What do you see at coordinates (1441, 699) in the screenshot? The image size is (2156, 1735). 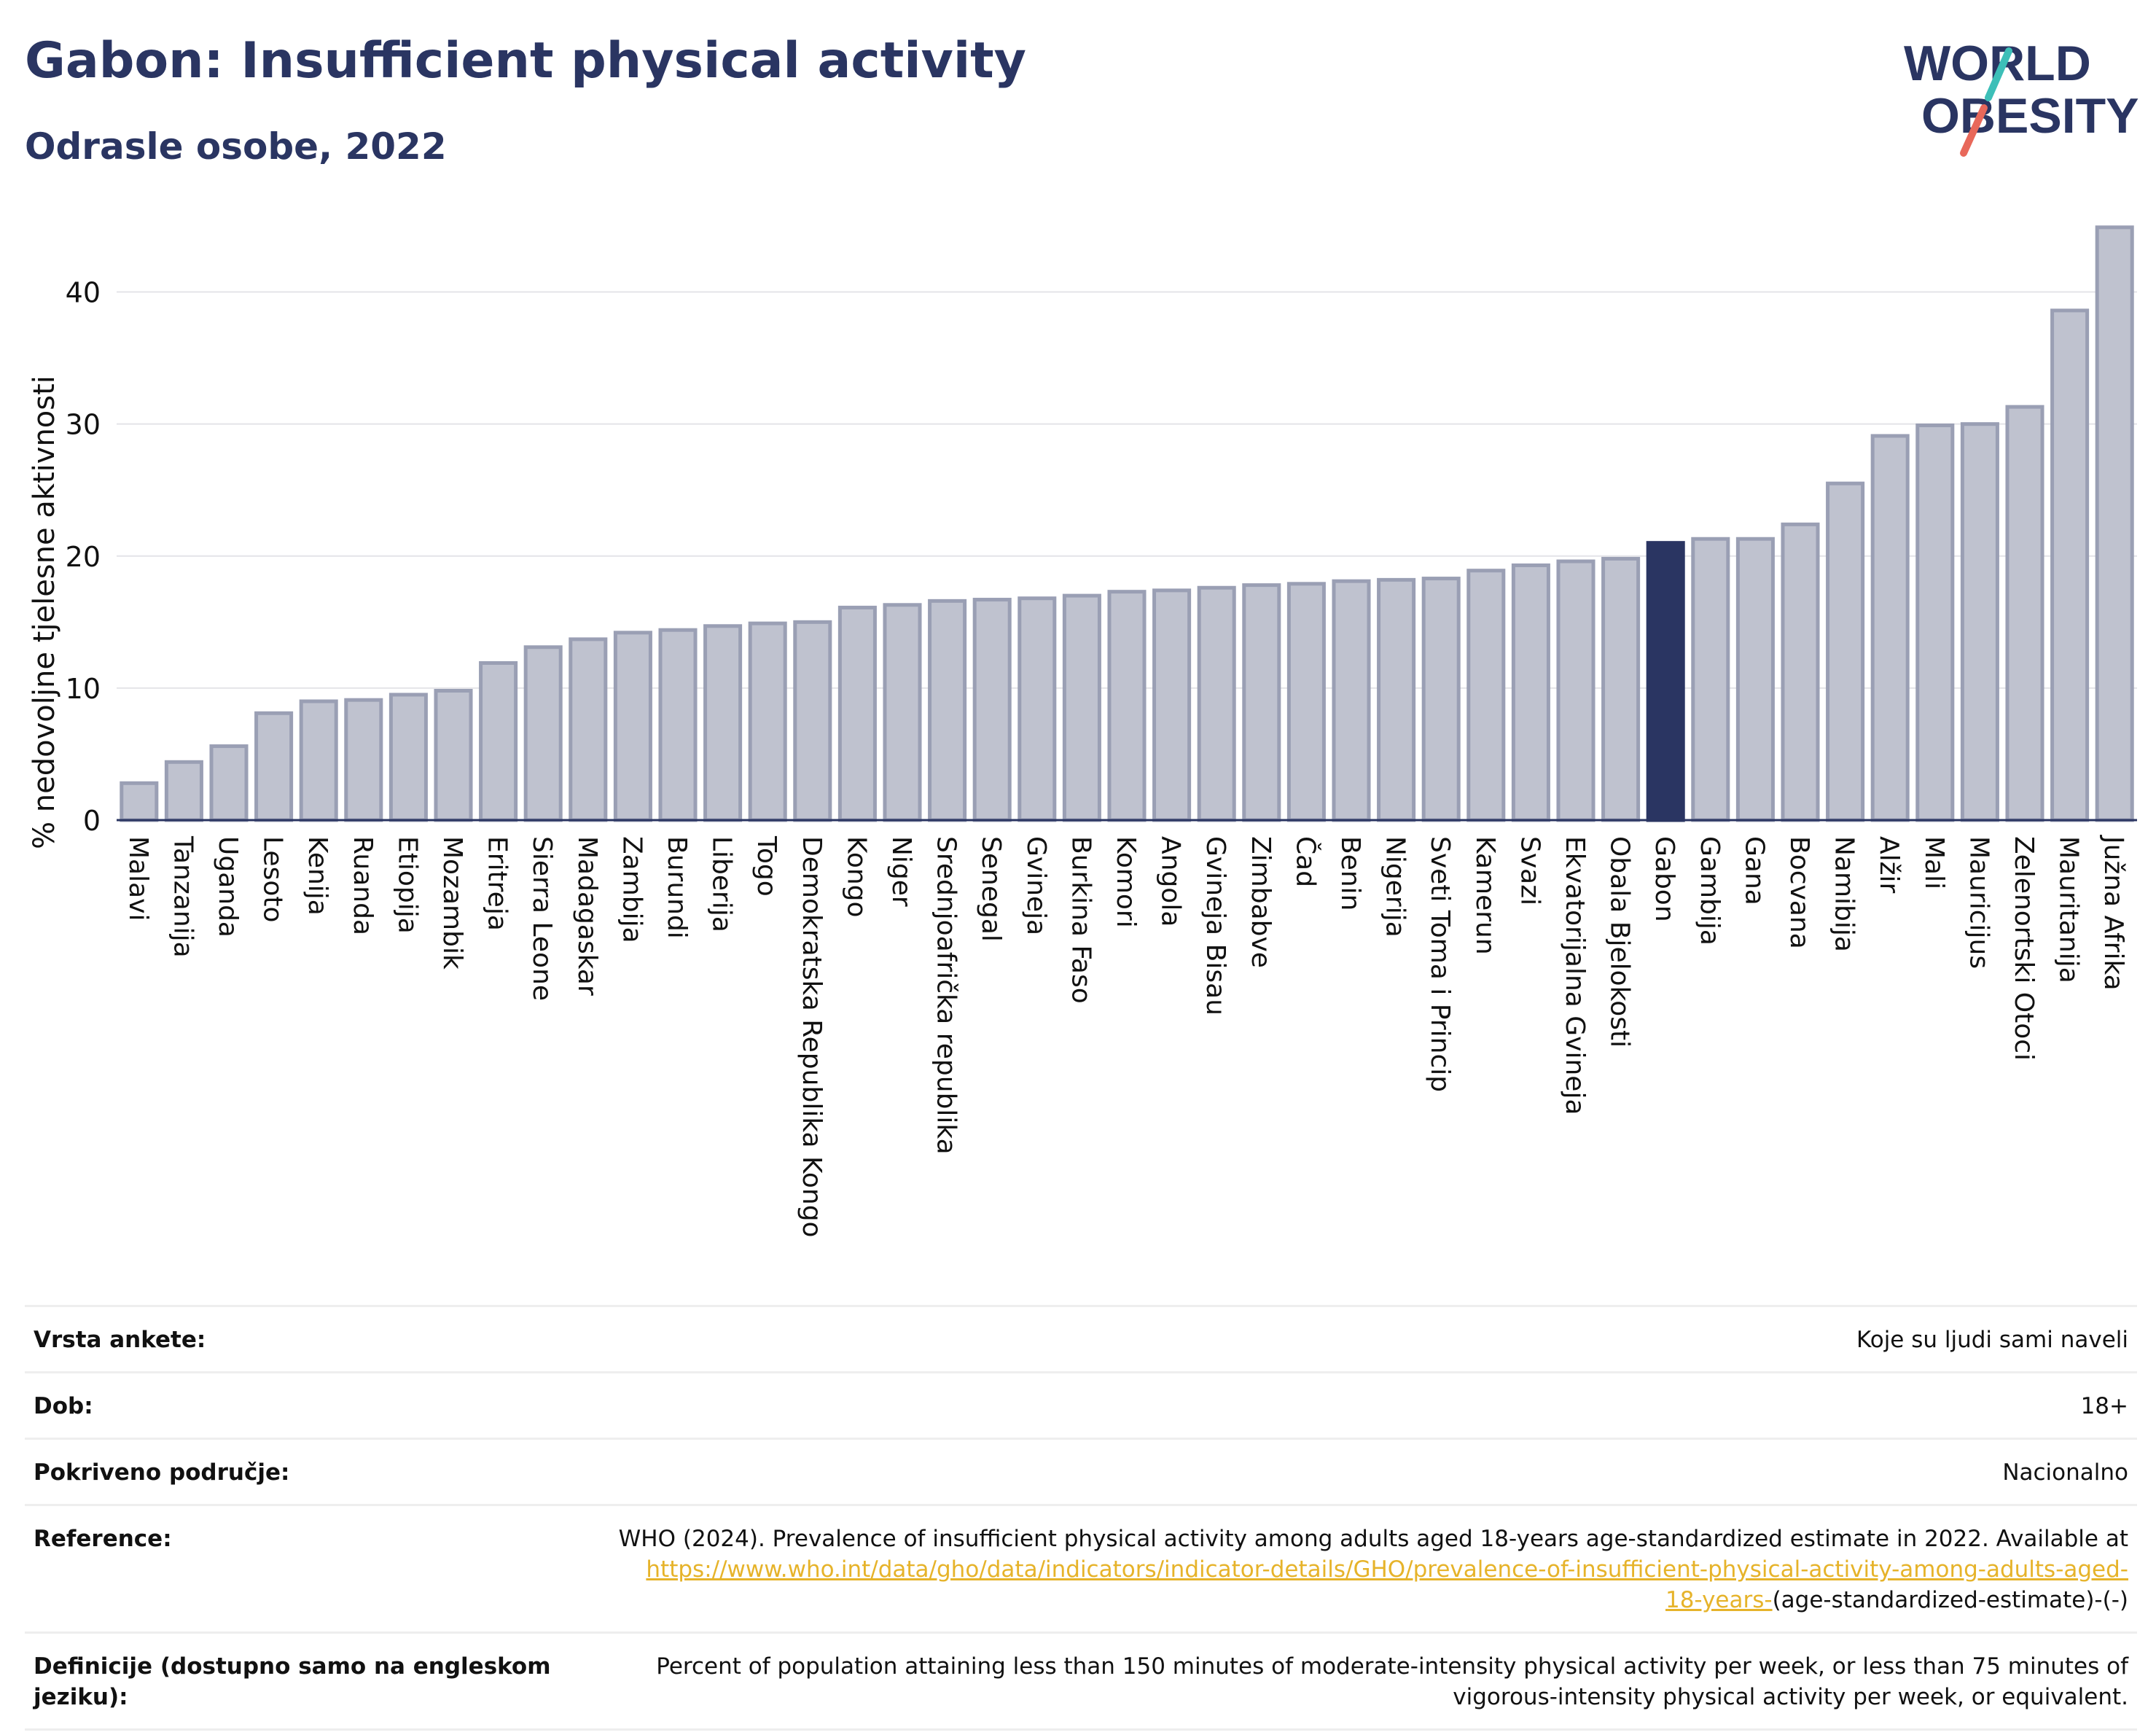 I see `bar-sveti-toma-i-princip` at bounding box center [1441, 699].